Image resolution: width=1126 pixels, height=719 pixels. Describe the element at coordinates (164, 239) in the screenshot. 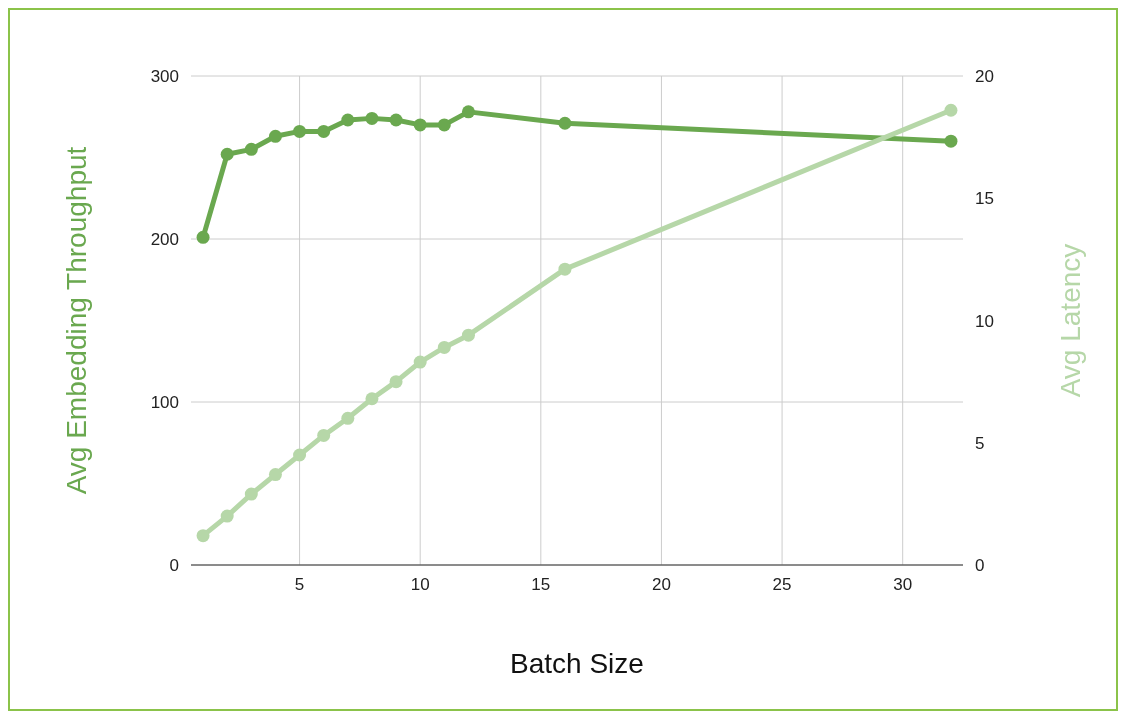

I see `y-tick-label: 200` at that location.